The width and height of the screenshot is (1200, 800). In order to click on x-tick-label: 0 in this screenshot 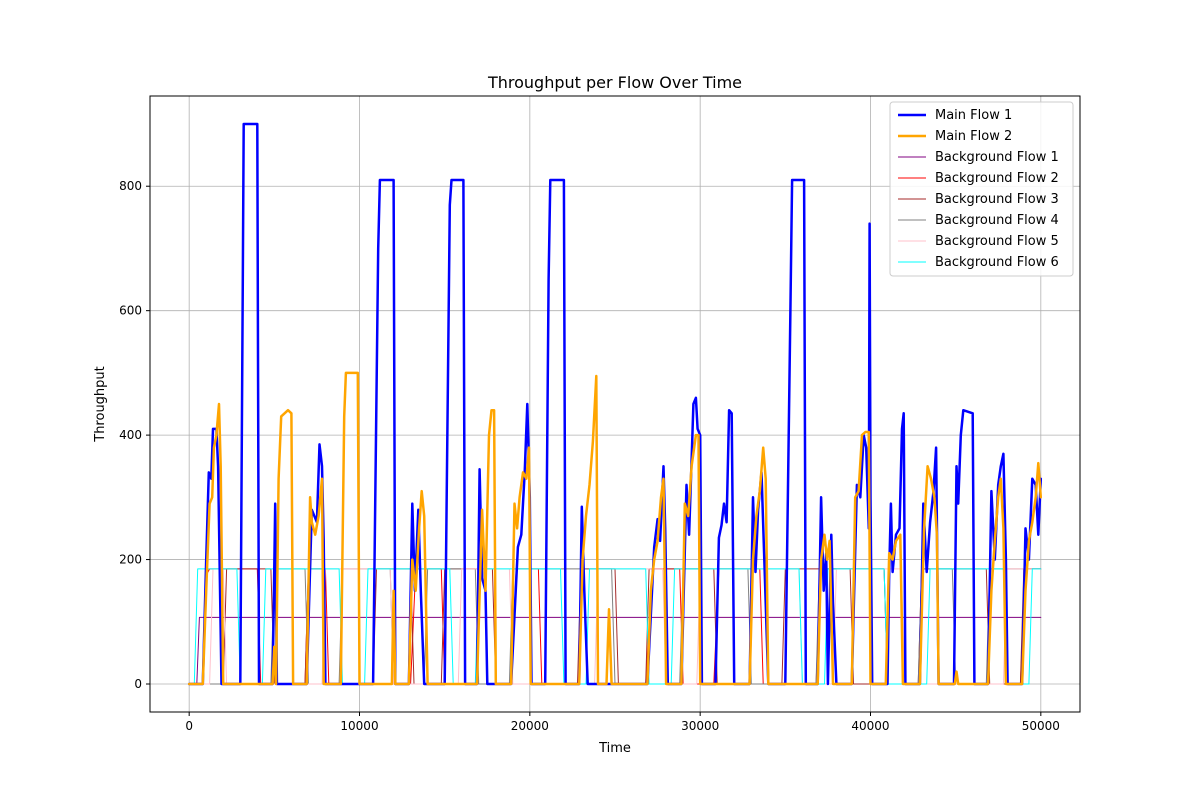, I will do `click(189, 726)`.